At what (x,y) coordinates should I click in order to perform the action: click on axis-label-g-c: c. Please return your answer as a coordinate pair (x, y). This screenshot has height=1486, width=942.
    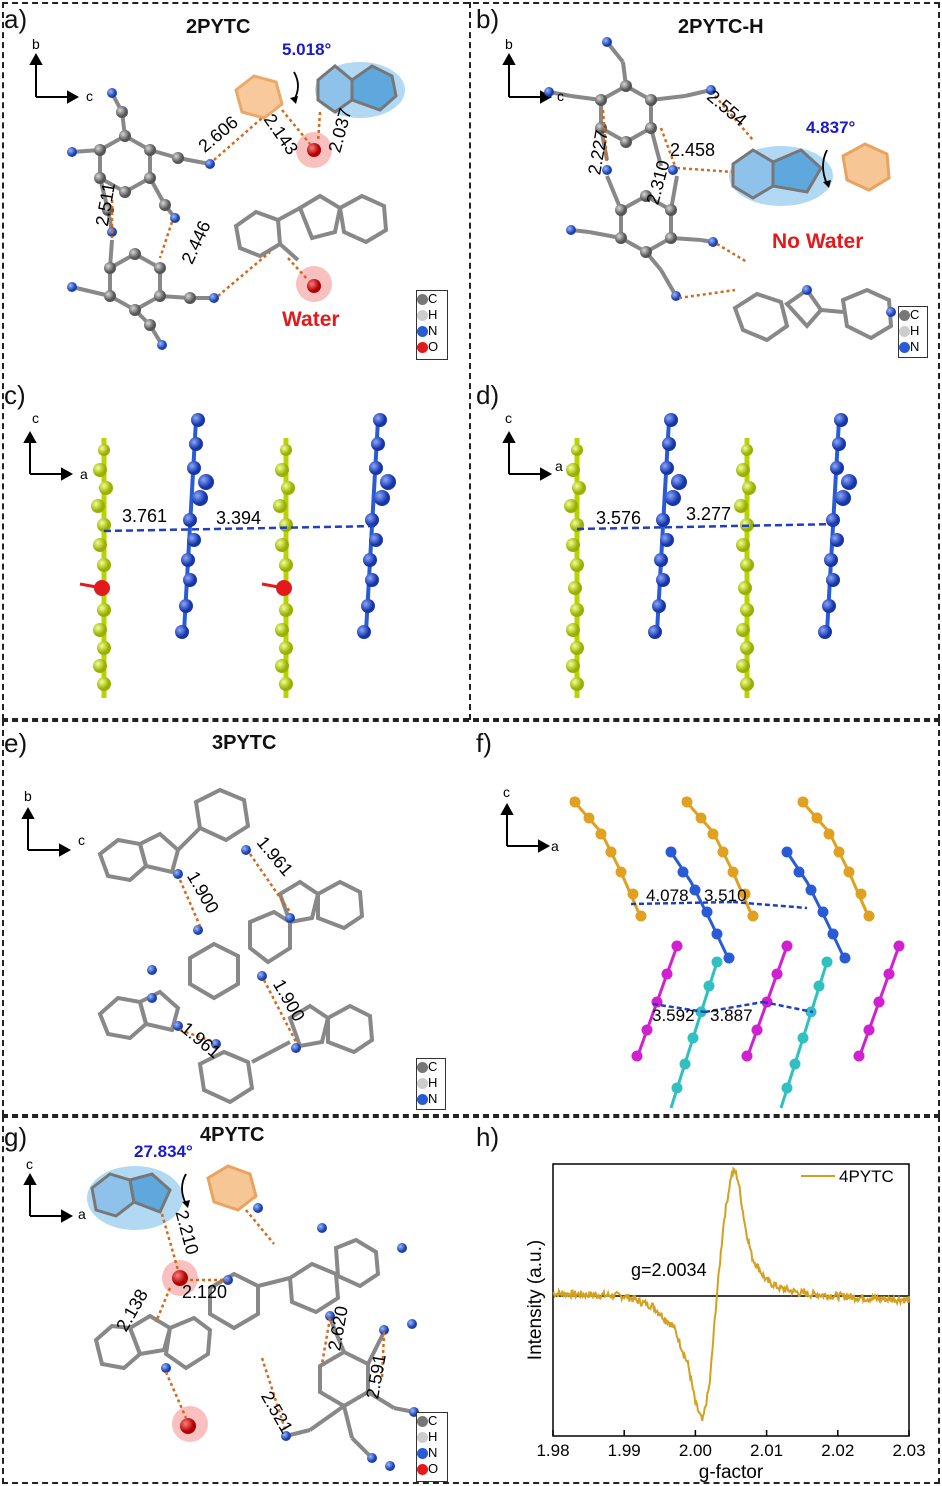
    Looking at the image, I should click on (29, 1164).